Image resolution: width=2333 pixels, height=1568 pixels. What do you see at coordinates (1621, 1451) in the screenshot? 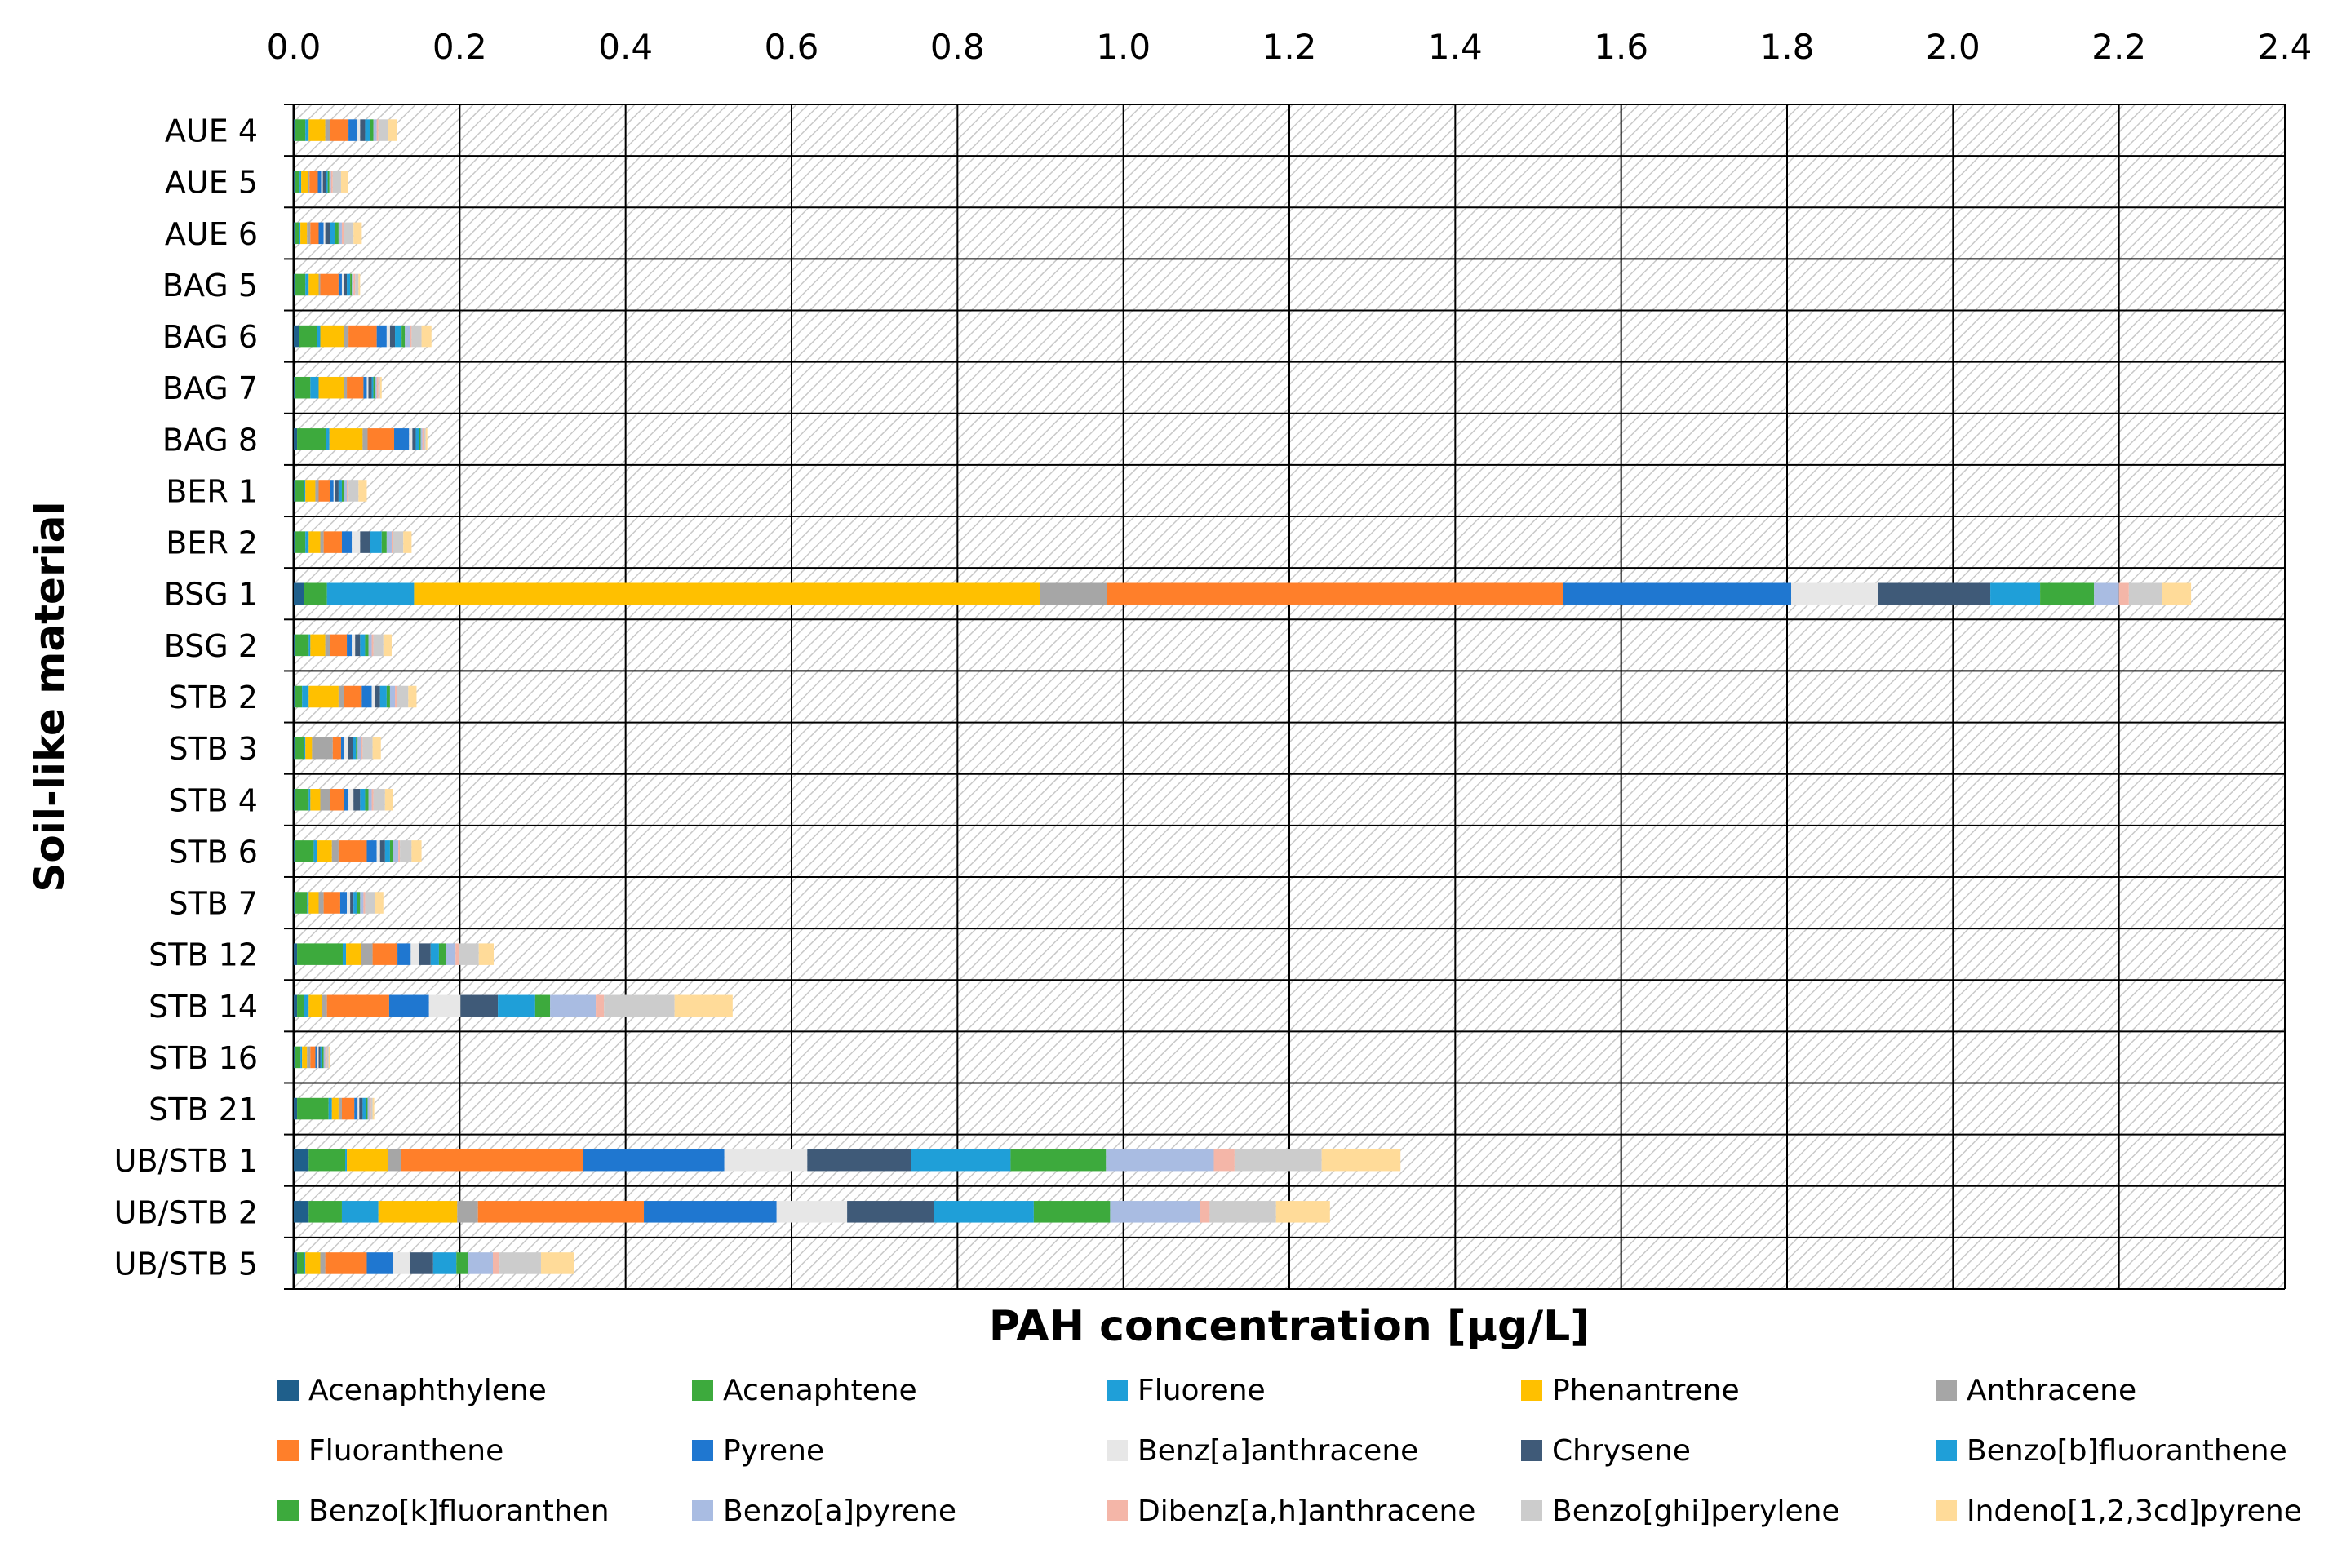
I see `legend-label: Chrysene` at bounding box center [1621, 1451].